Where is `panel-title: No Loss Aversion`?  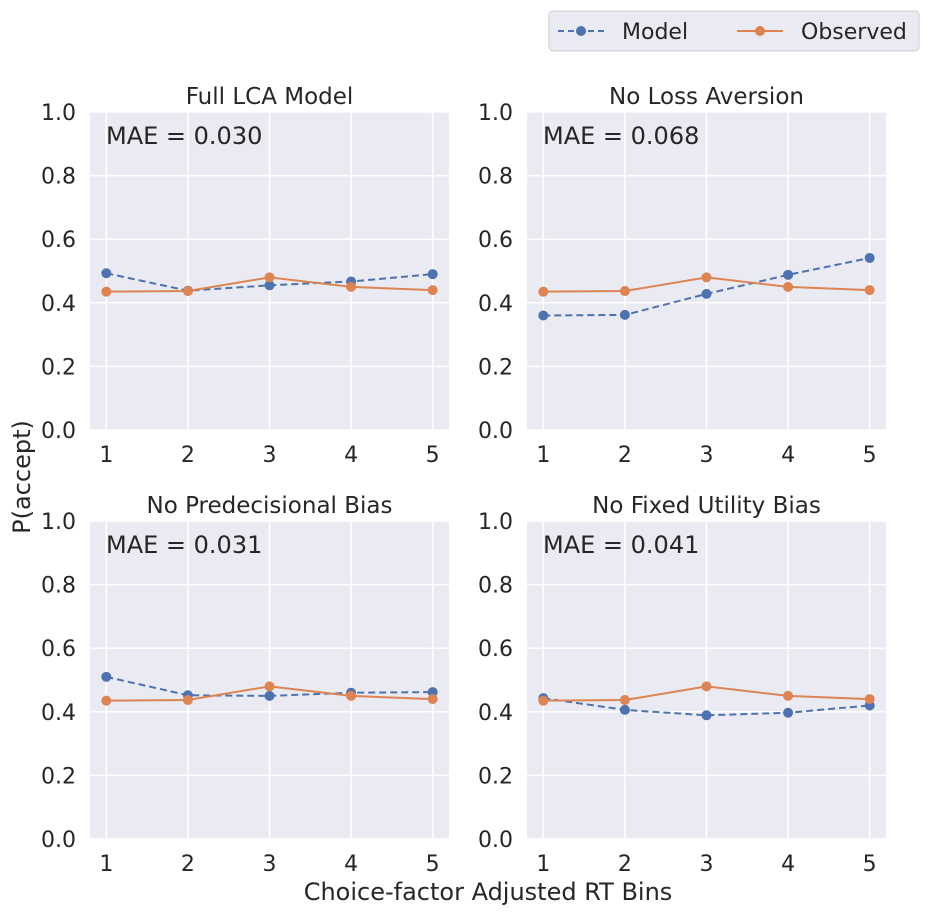 panel-title: No Loss Aversion is located at coordinates (706, 97).